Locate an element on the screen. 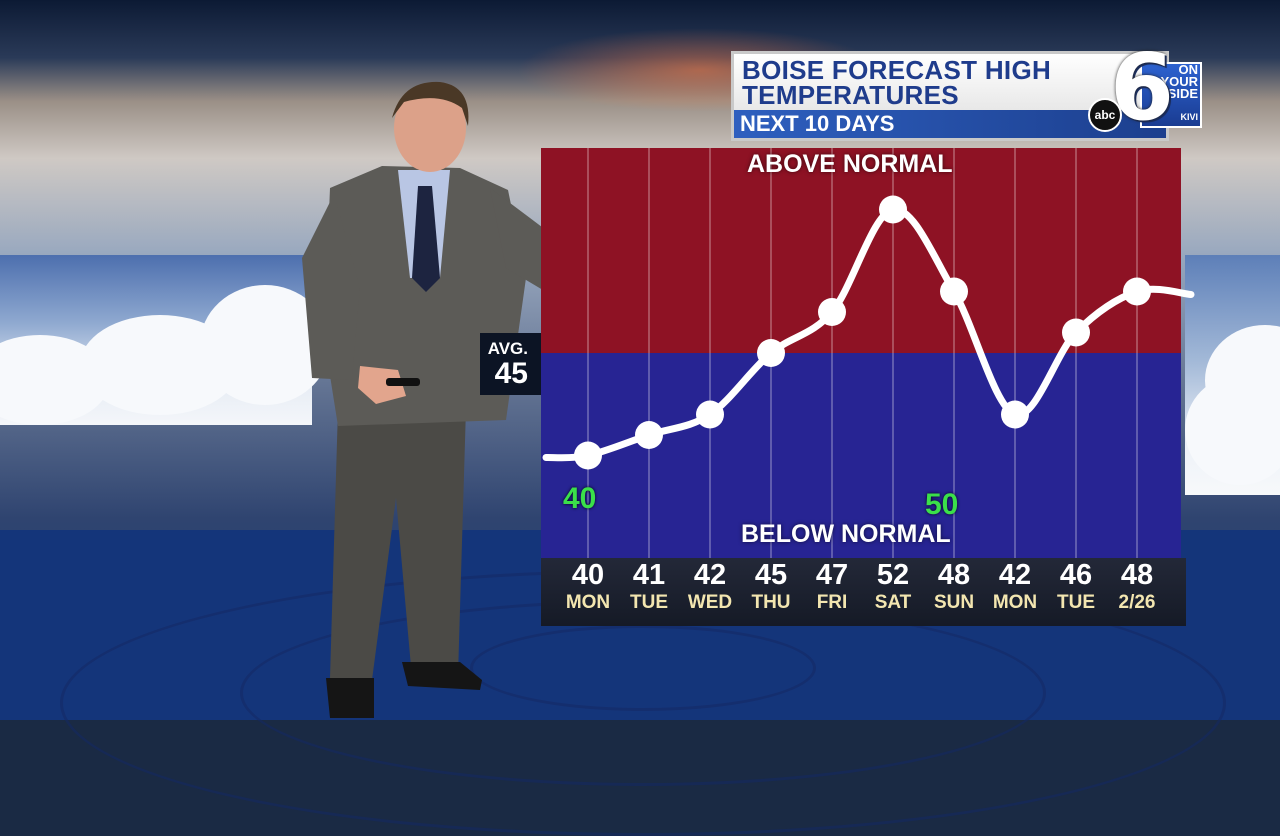 The height and width of the screenshot is (836, 1280). day-column: 42 WED is located at coordinates (710, 586).